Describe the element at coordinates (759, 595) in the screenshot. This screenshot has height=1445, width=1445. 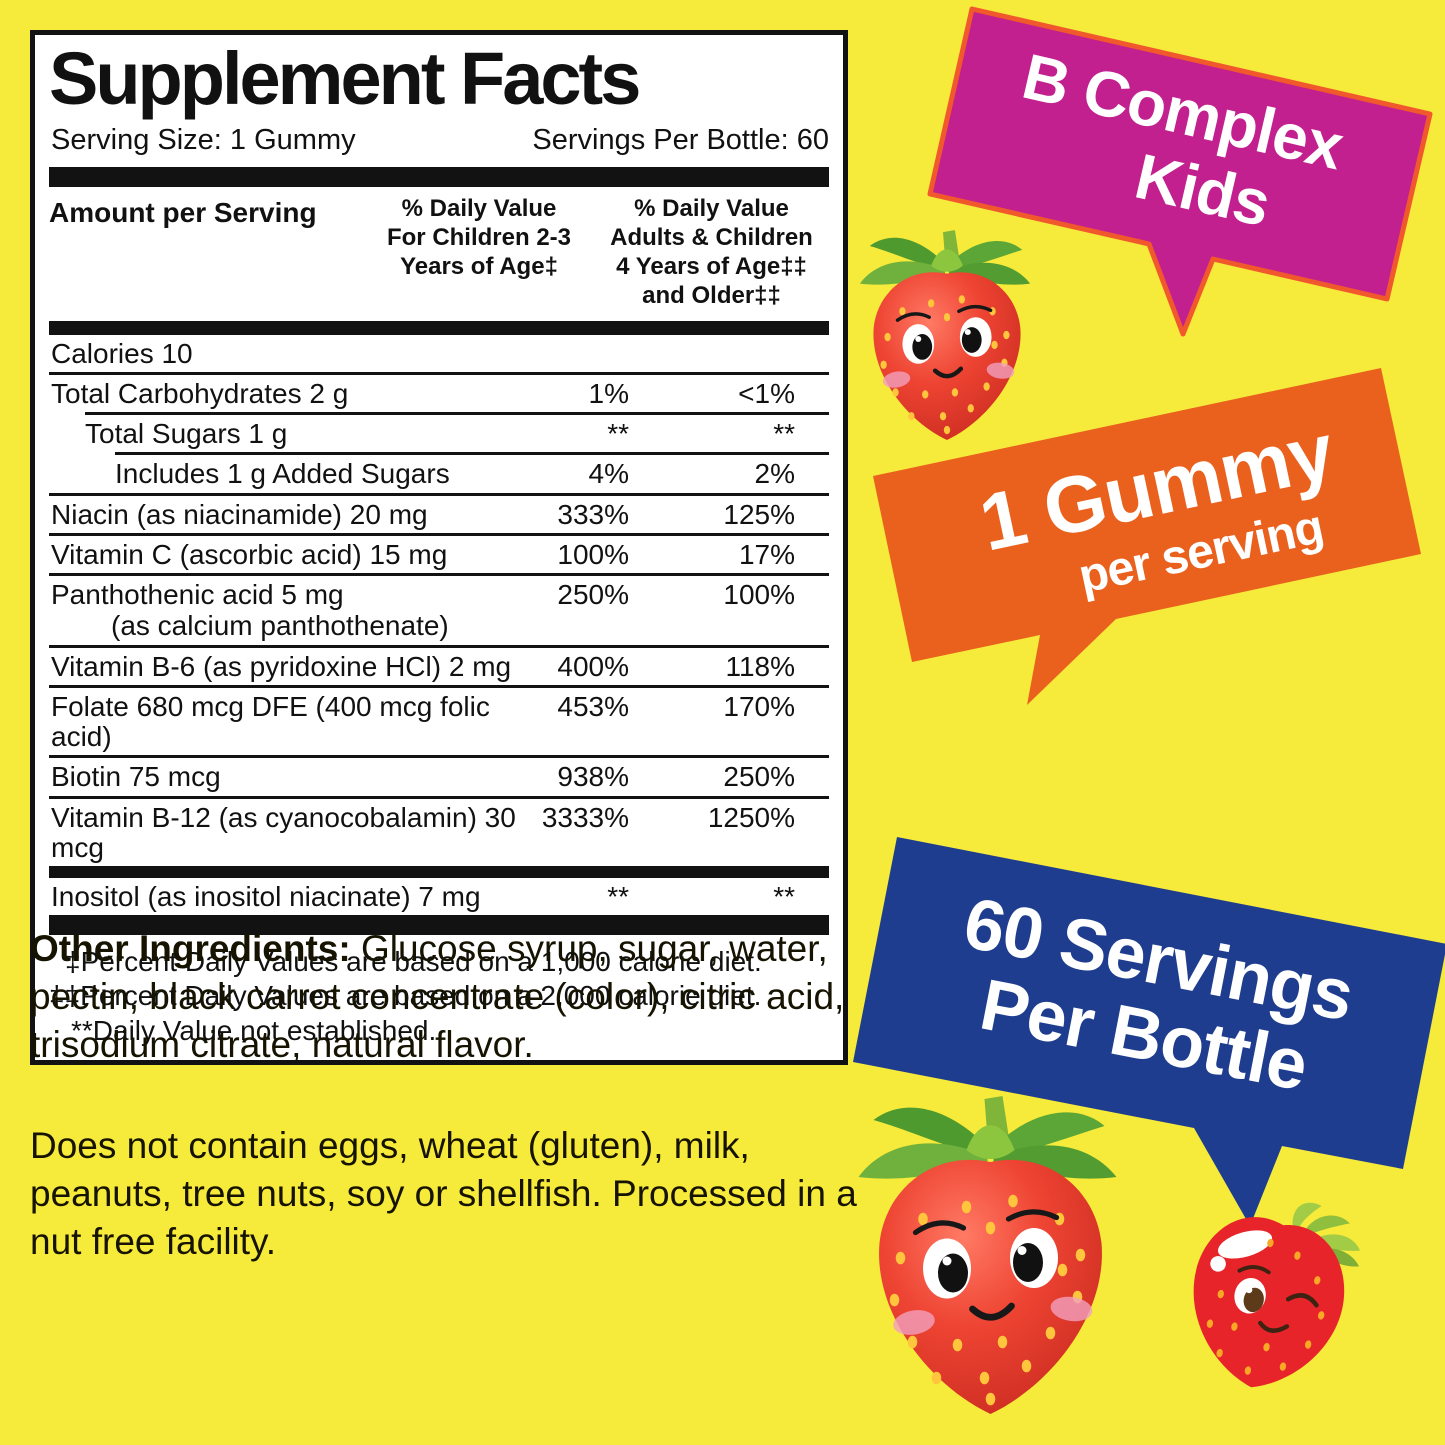
I see `dv-adults-value: 100%` at that location.